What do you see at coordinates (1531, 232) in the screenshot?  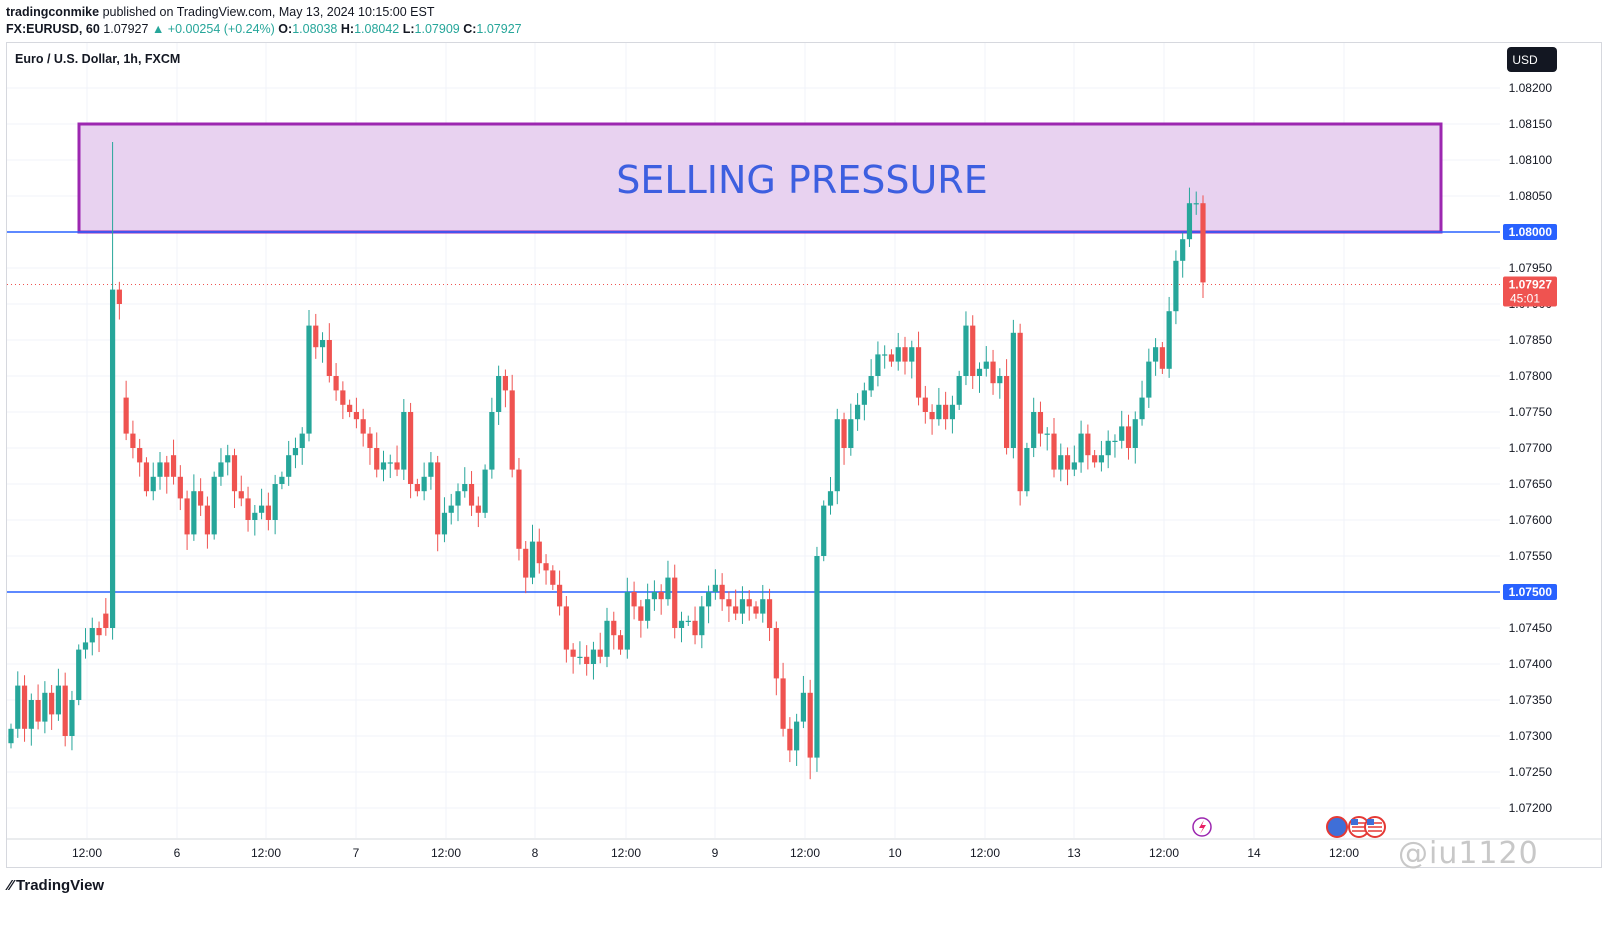 I see `level-price-label: 1.08000` at bounding box center [1531, 232].